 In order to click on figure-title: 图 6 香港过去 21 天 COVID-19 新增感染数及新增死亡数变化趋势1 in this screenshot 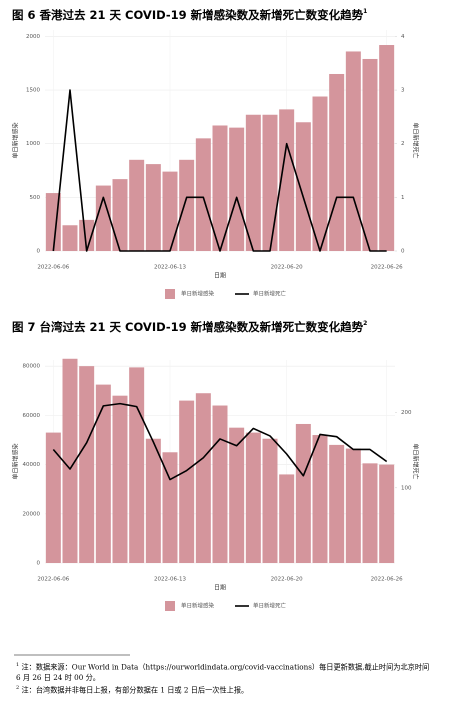, I will do `click(189, 15)`.